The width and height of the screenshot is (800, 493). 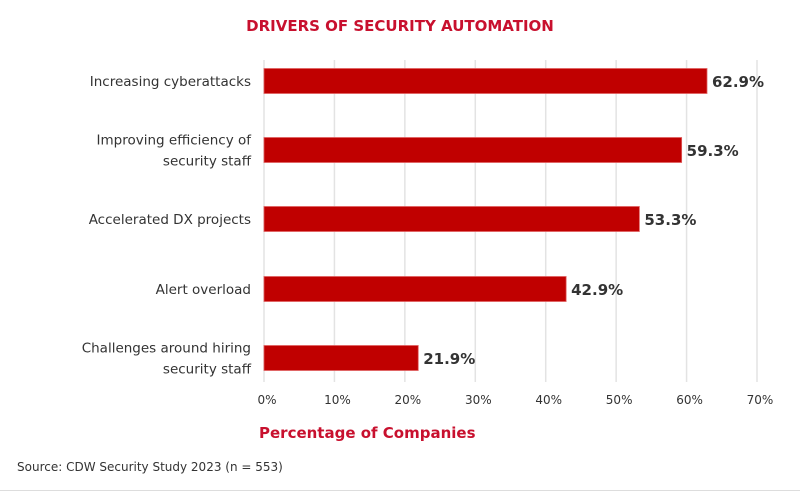 I want to click on category-label: Increasing cyberattacks, so click(x=170, y=82).